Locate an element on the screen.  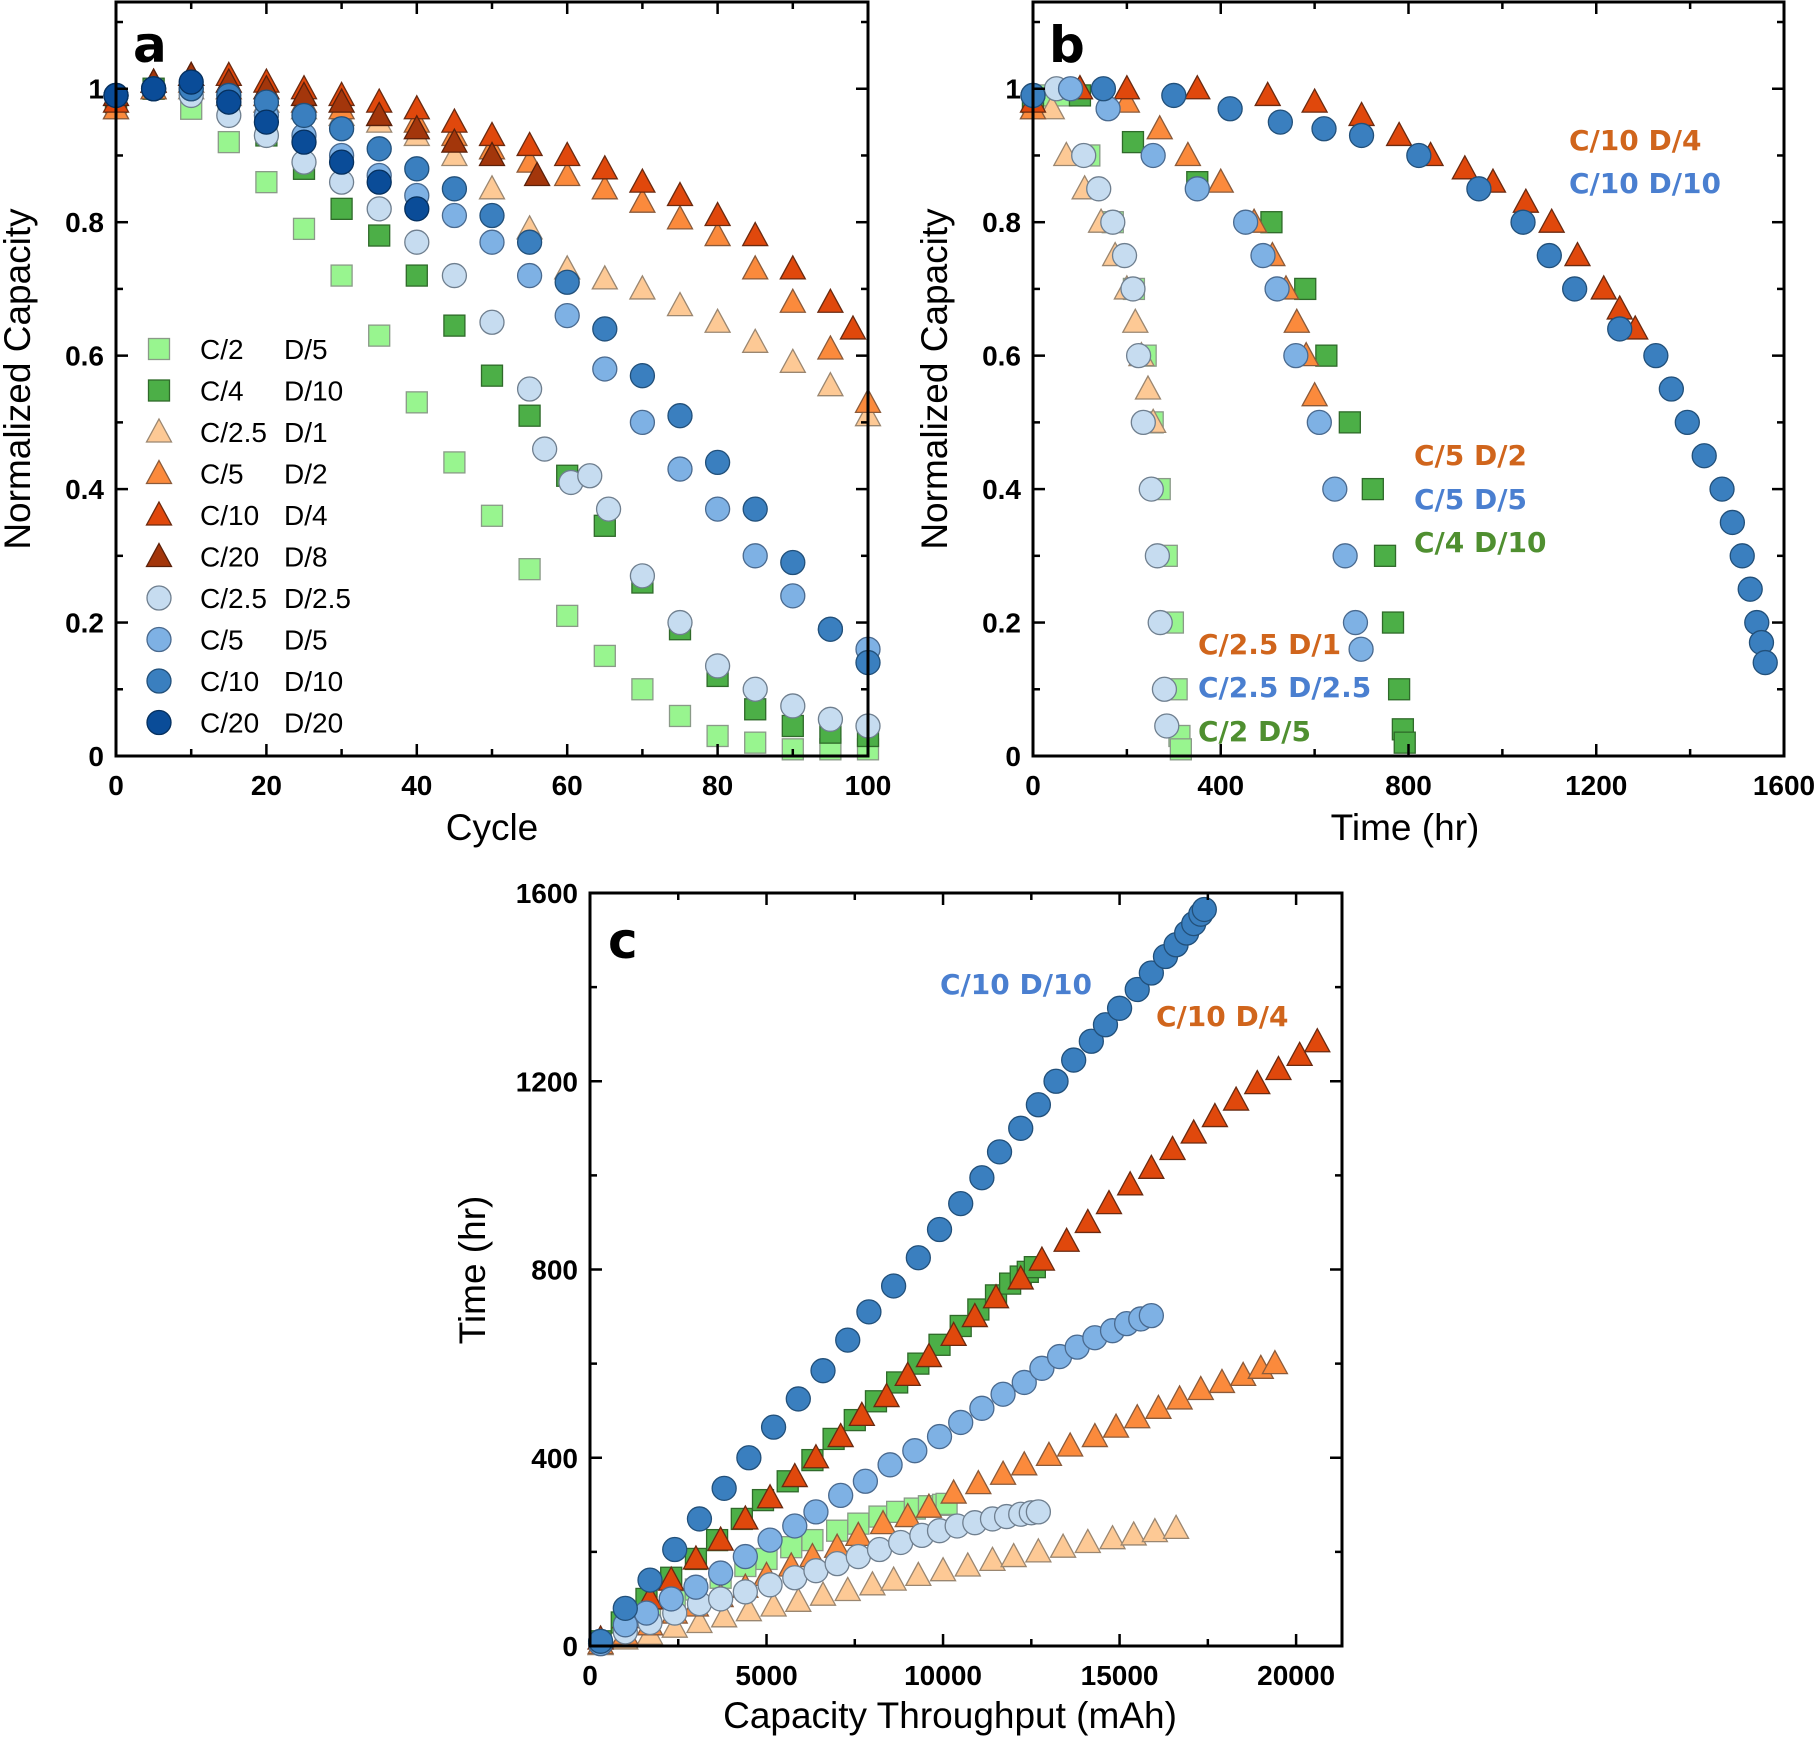
x-tick-label: 1600 is located at coordinates (1784, 785).